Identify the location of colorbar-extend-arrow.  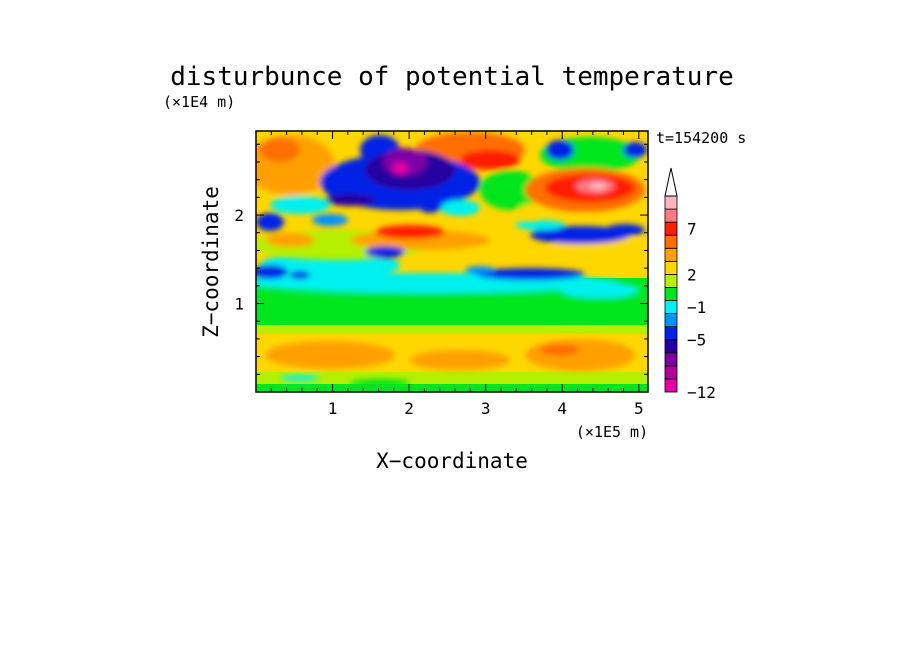
(671, 182).